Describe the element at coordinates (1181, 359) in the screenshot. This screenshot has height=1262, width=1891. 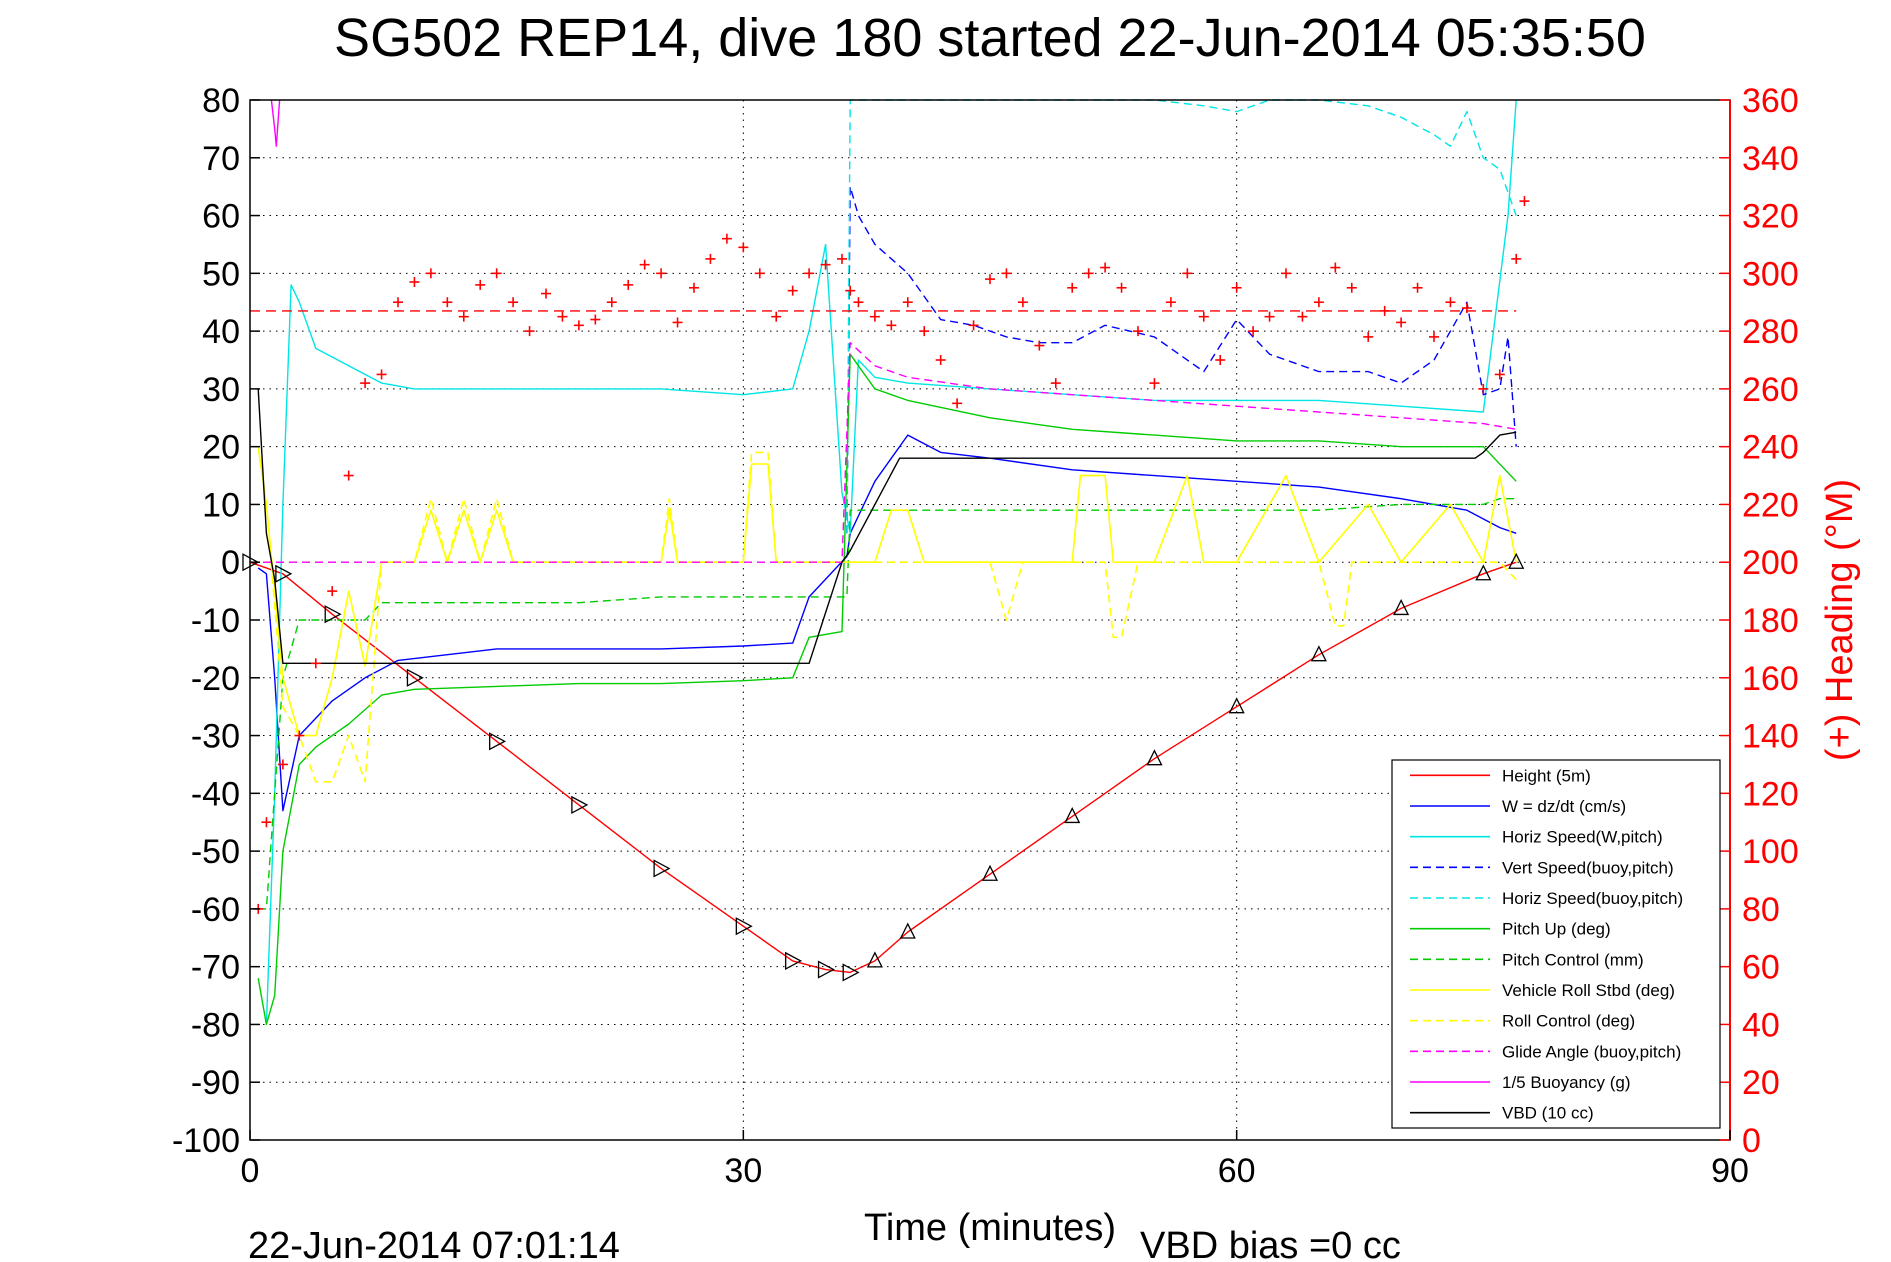
I see `series-line-vert-speed-buoy-pitch` at that location.